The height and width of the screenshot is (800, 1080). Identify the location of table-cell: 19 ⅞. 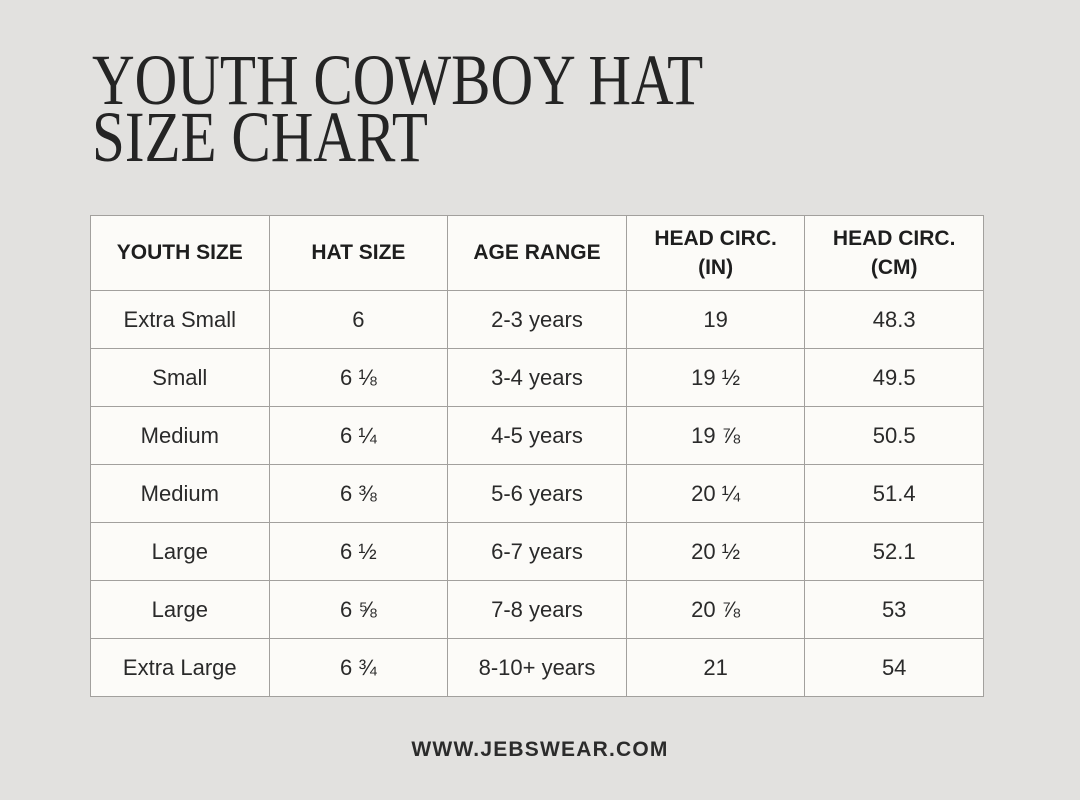
(715, 435).